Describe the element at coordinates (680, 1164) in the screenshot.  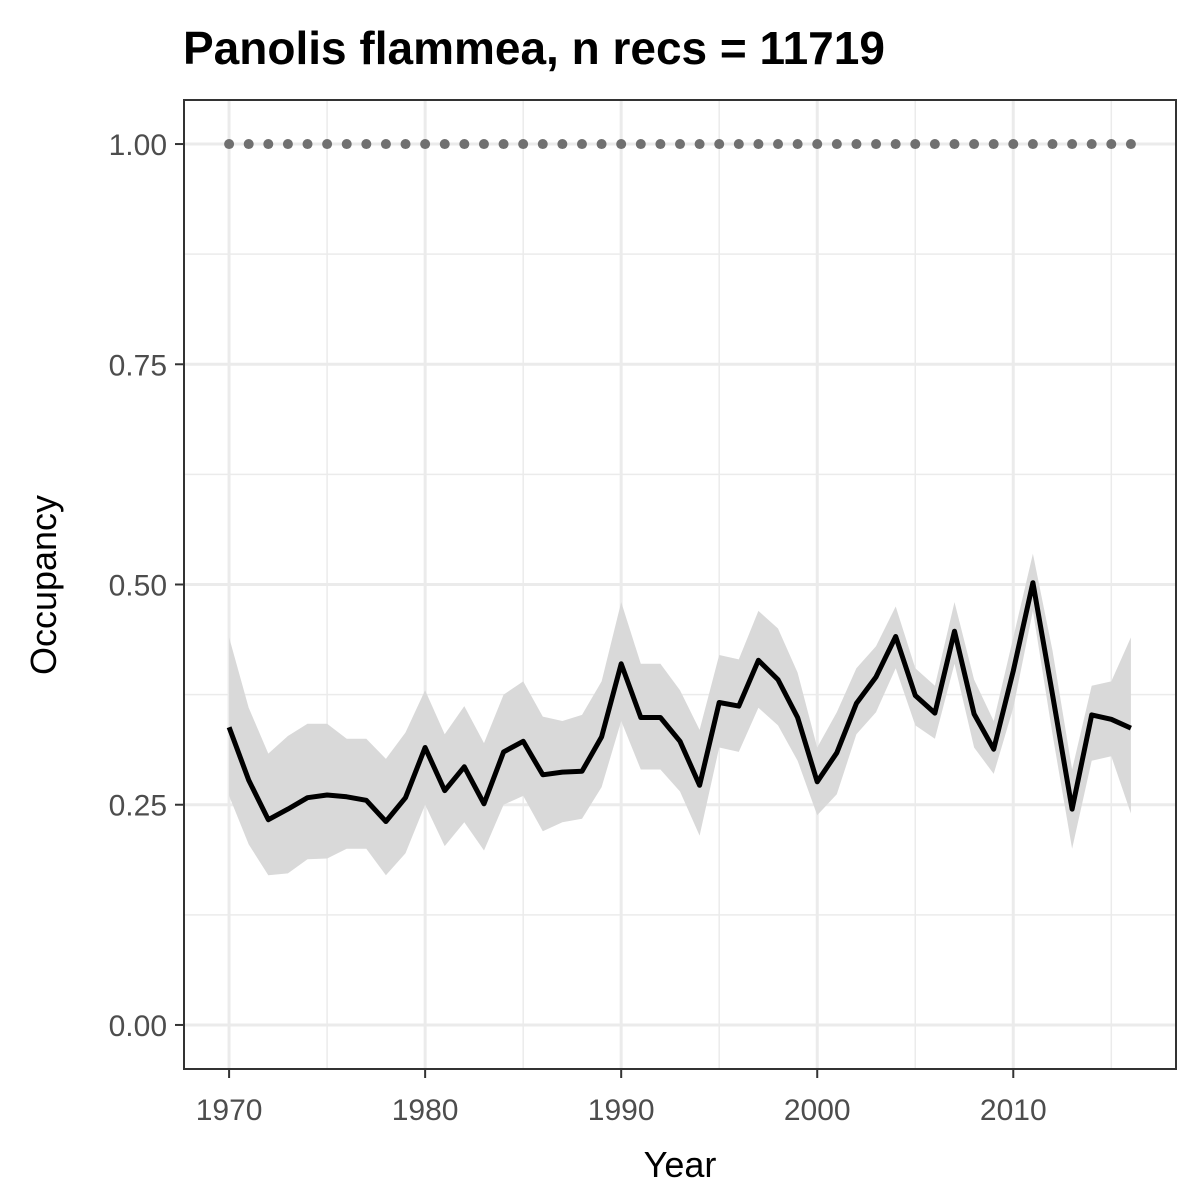
I see `x-axis-title: Year` at that location.